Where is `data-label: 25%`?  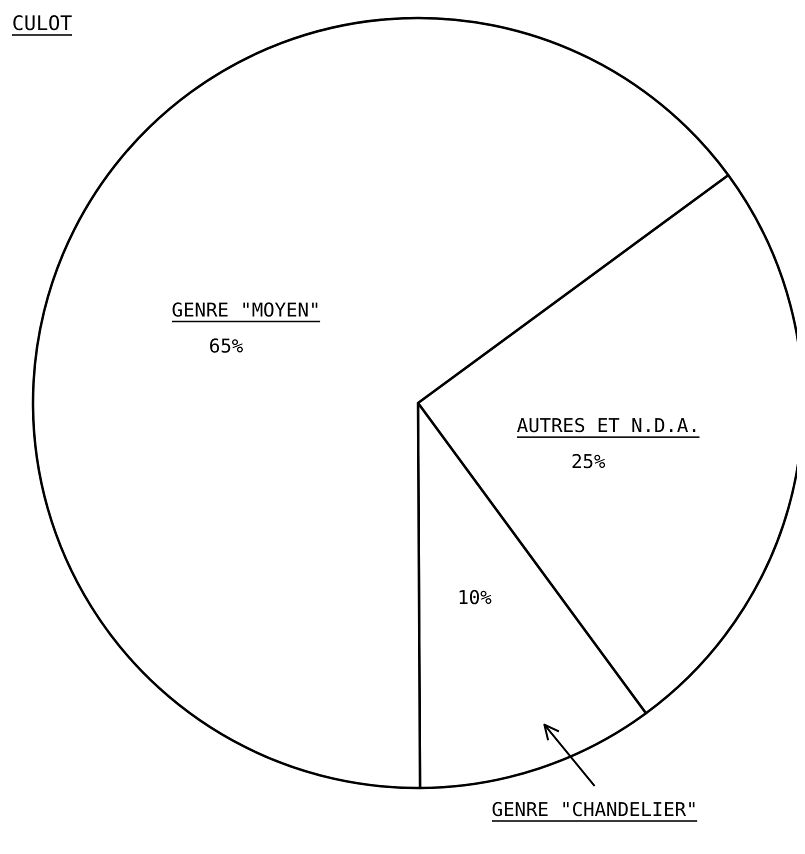 data-label: 25% is located at coordinates (588, 462).